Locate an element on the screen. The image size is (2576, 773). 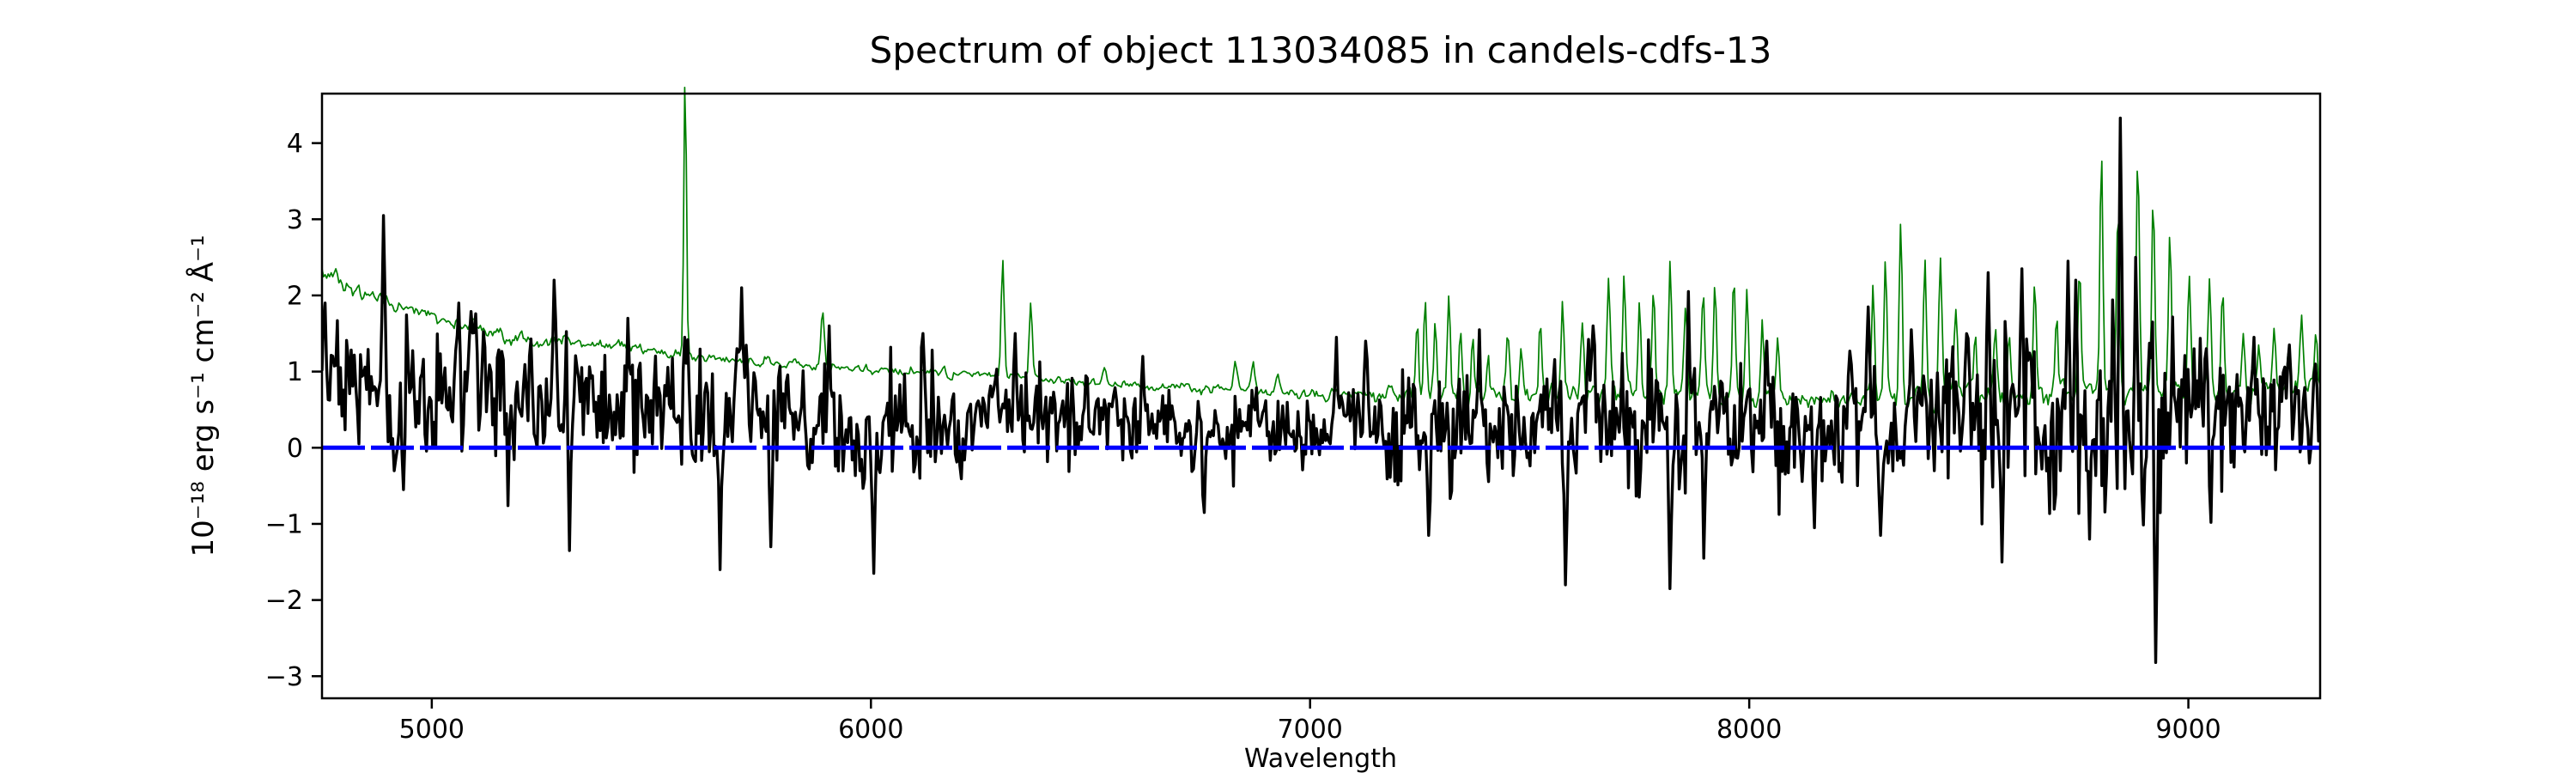
x-tick-label: 6000 is located at coordinates (870, 730).